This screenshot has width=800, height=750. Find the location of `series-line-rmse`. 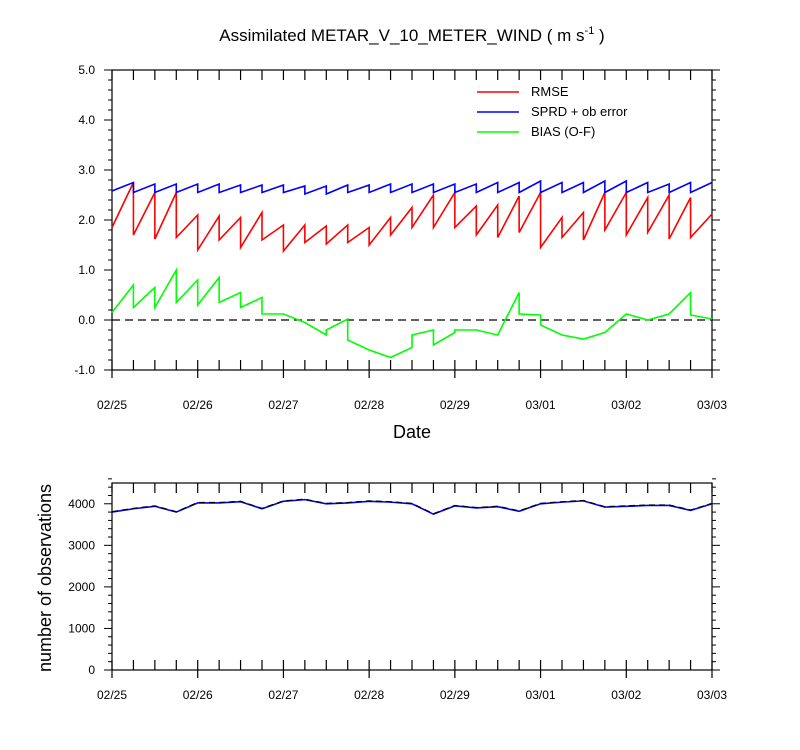

series-line-rmse is located at coordinates (412, 218).